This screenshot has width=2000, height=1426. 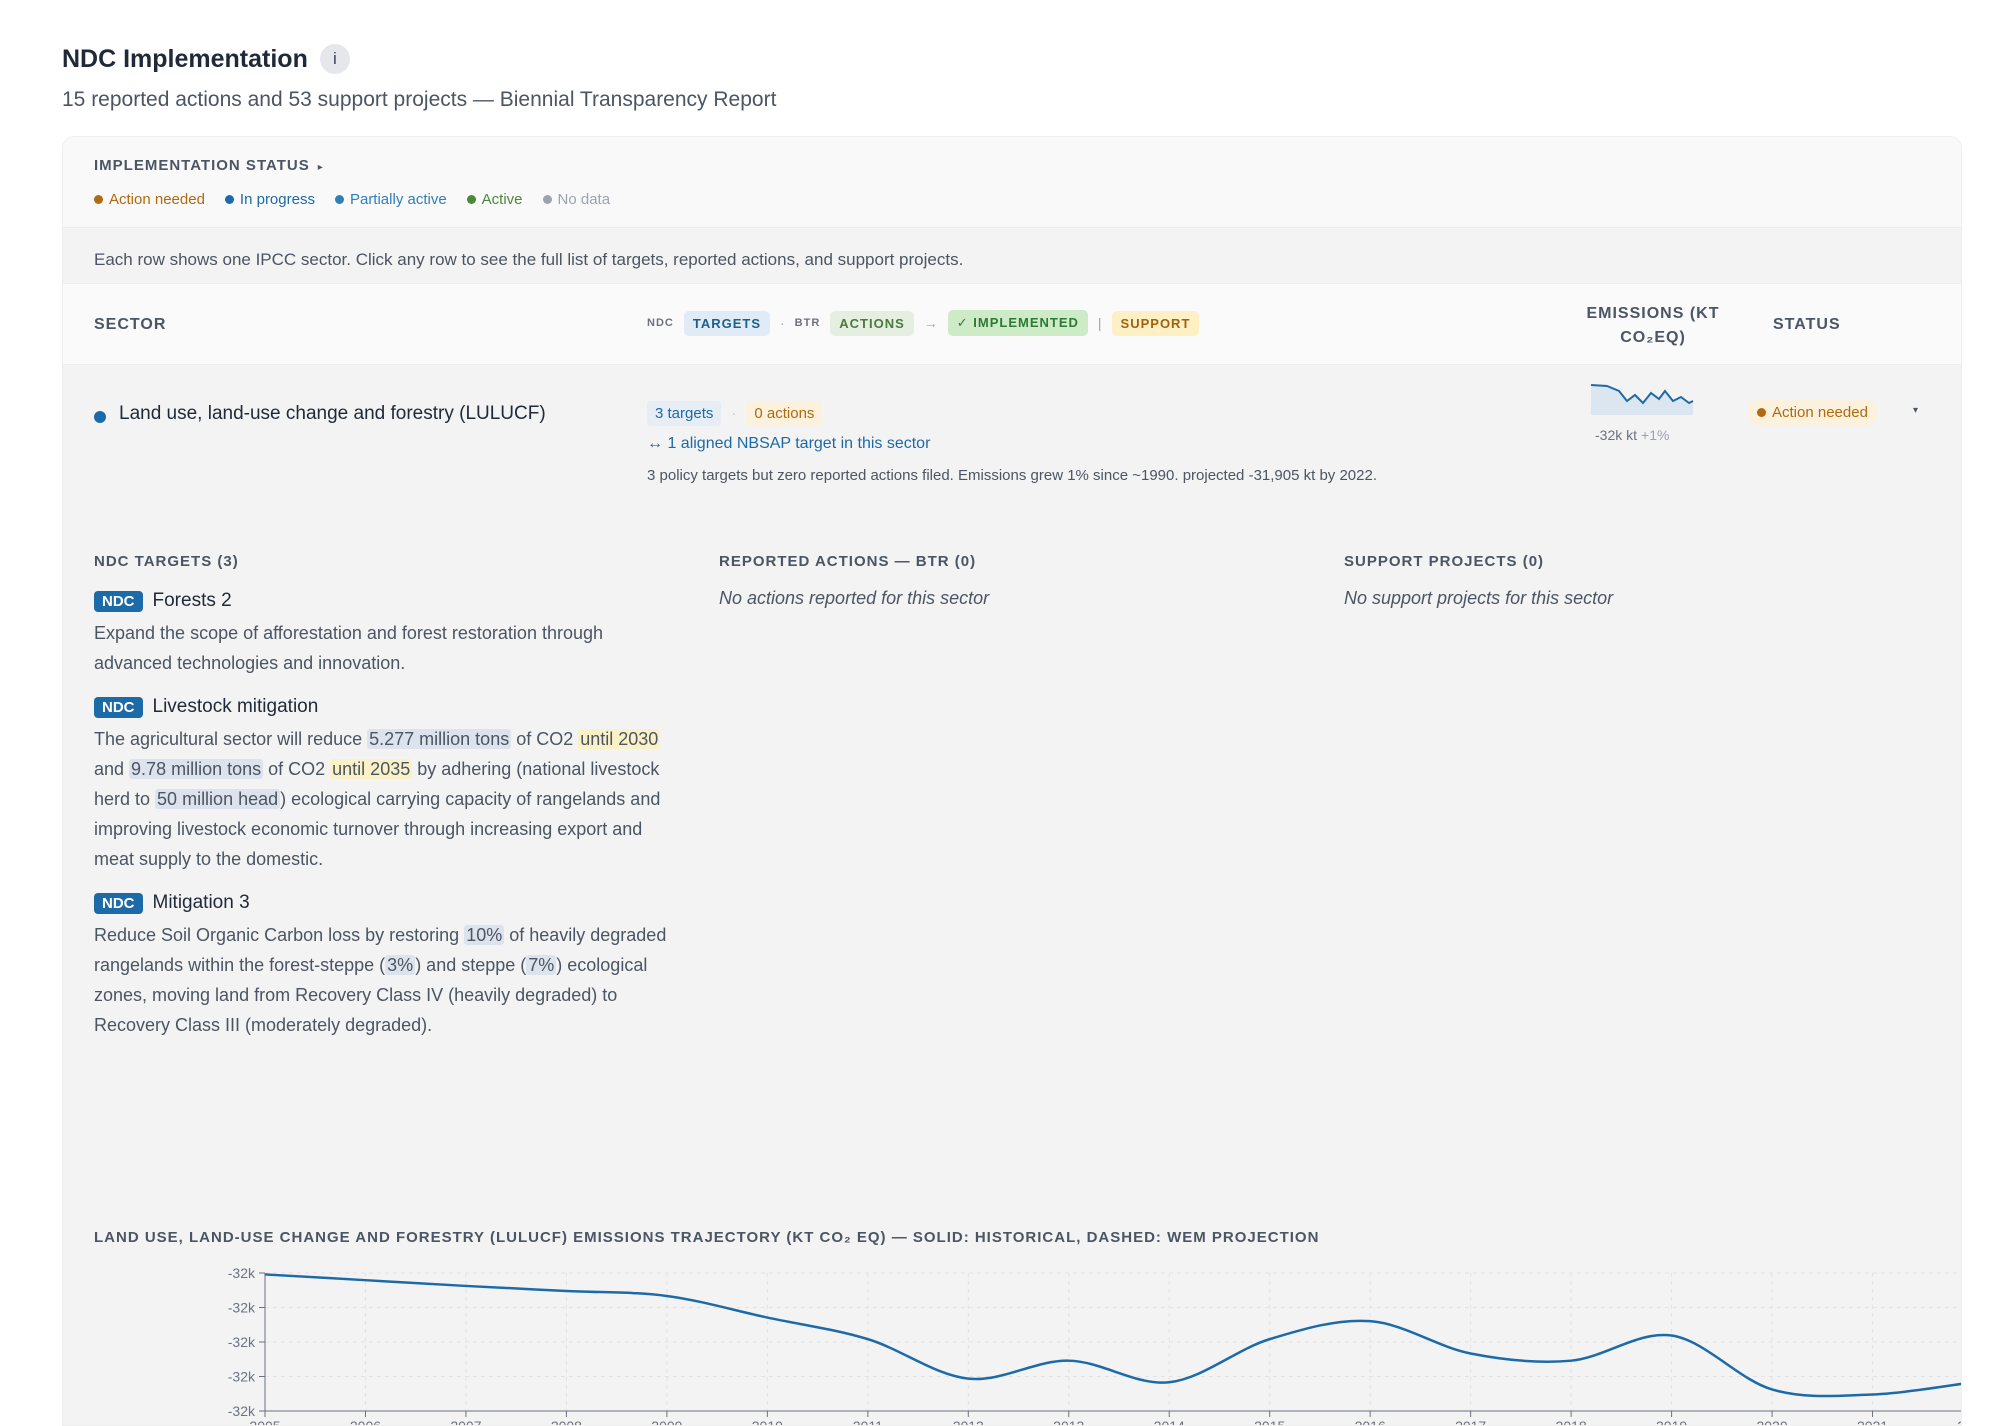 I want to click on legend-item: Partially active, so click(x=390, y=199).